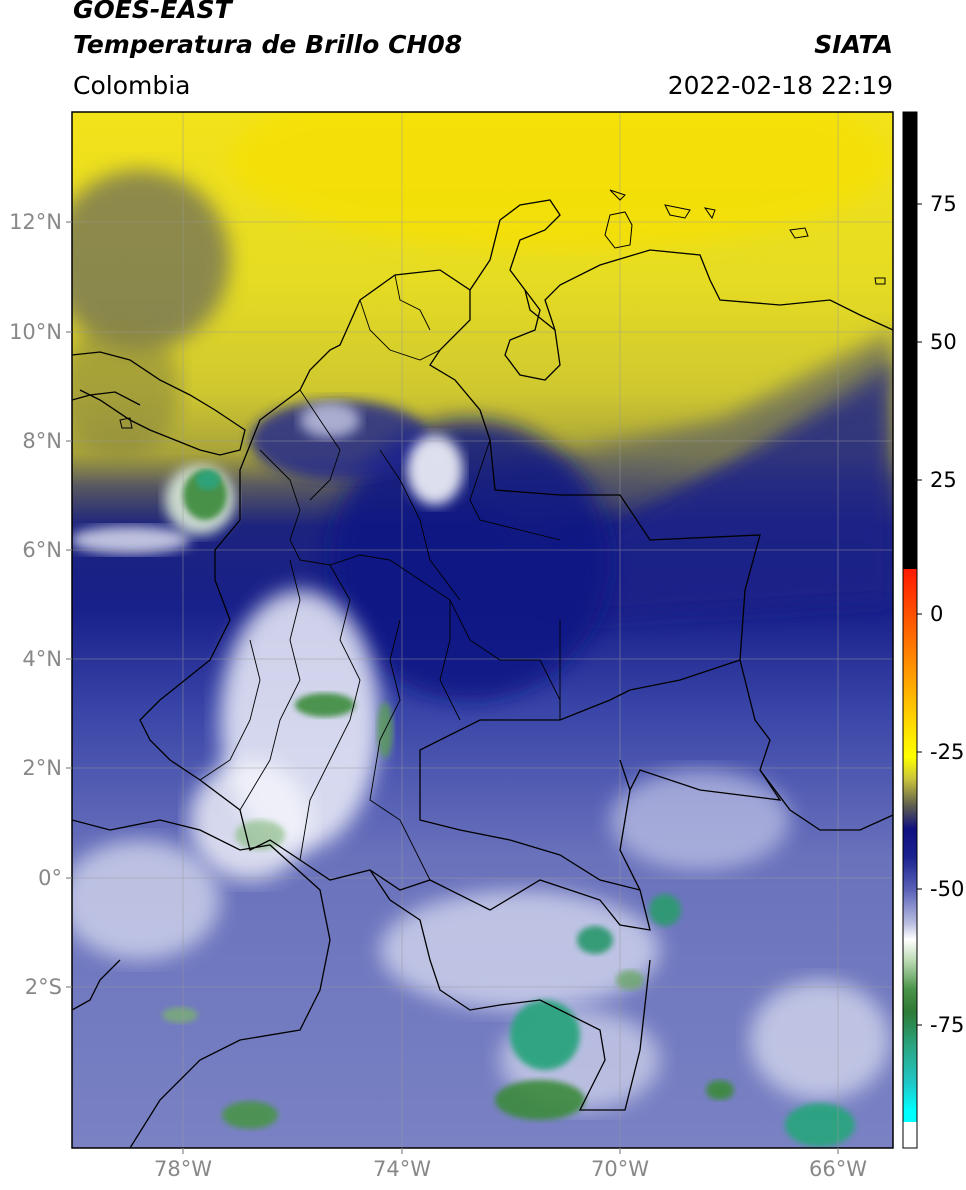 The image size is (966, 1190). Describe the element at coordinates (35, 222) in the screenshot. I see `lat-label-12n: 12°N` at that location.